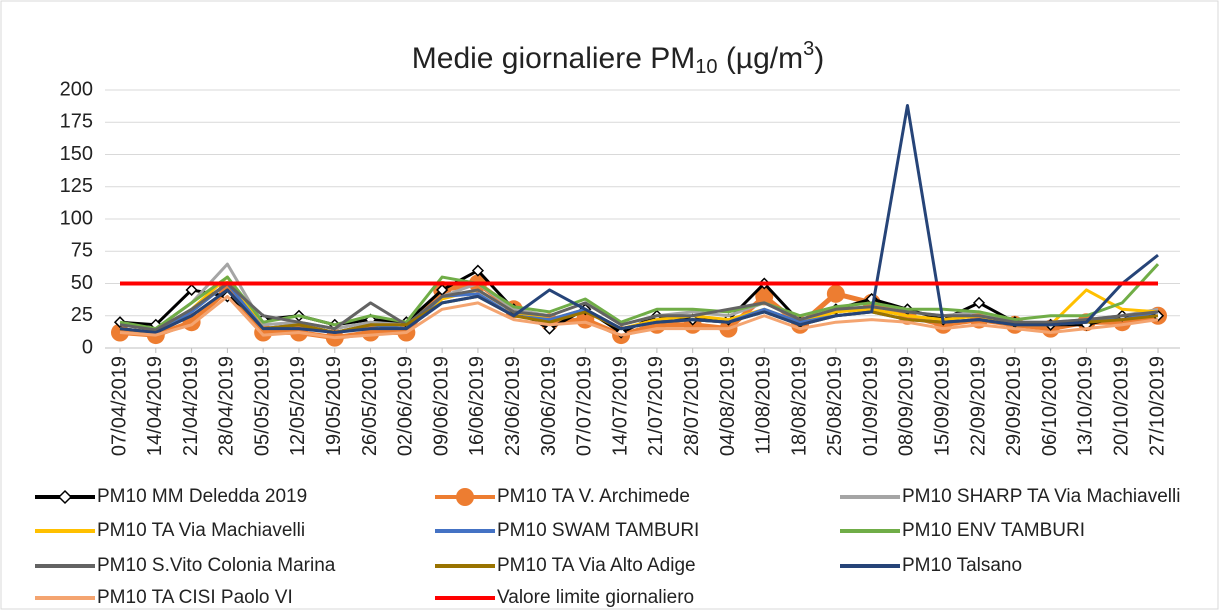  Describe the element at coordinates (808, 49) in the screenshot. I see `title-superscript: 3` at that location.